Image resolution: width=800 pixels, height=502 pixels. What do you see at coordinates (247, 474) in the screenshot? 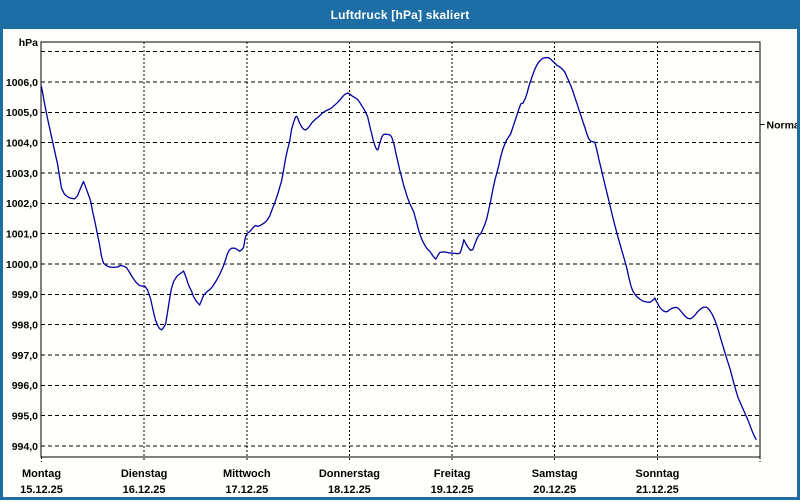
I see `svg-text: Mittwoch` at bounding box center [247, 474].